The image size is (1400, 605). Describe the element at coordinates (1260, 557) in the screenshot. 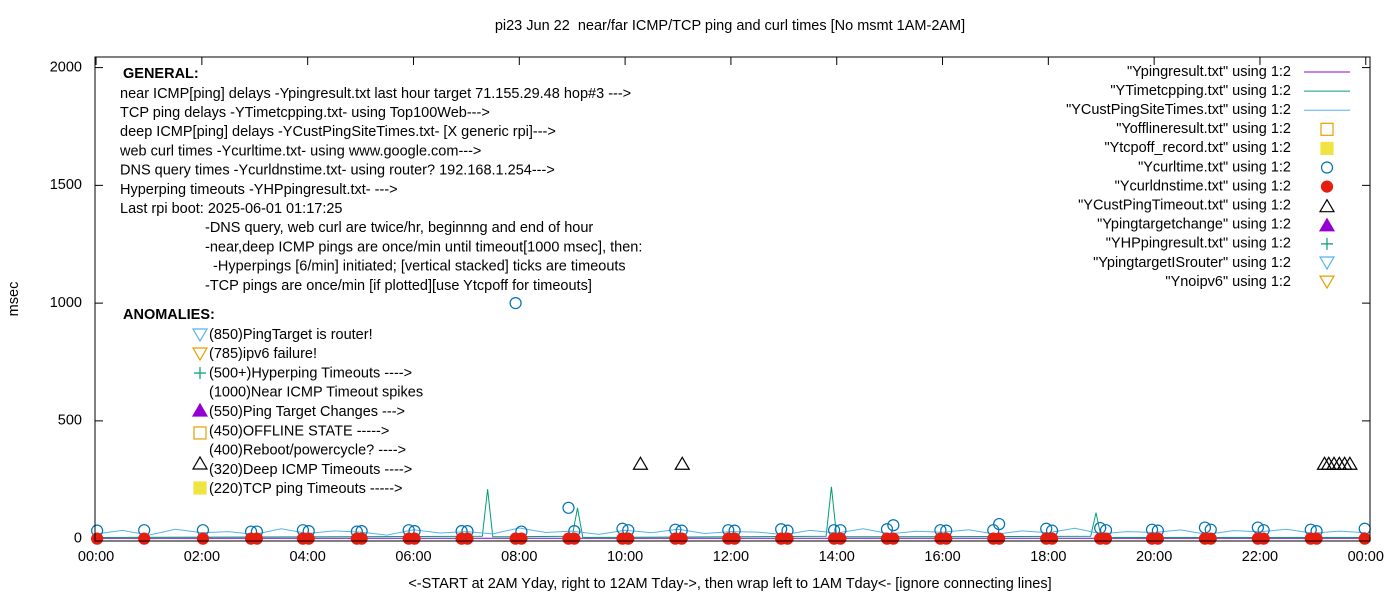

I see `x-tick-label: 22:00` at that location.